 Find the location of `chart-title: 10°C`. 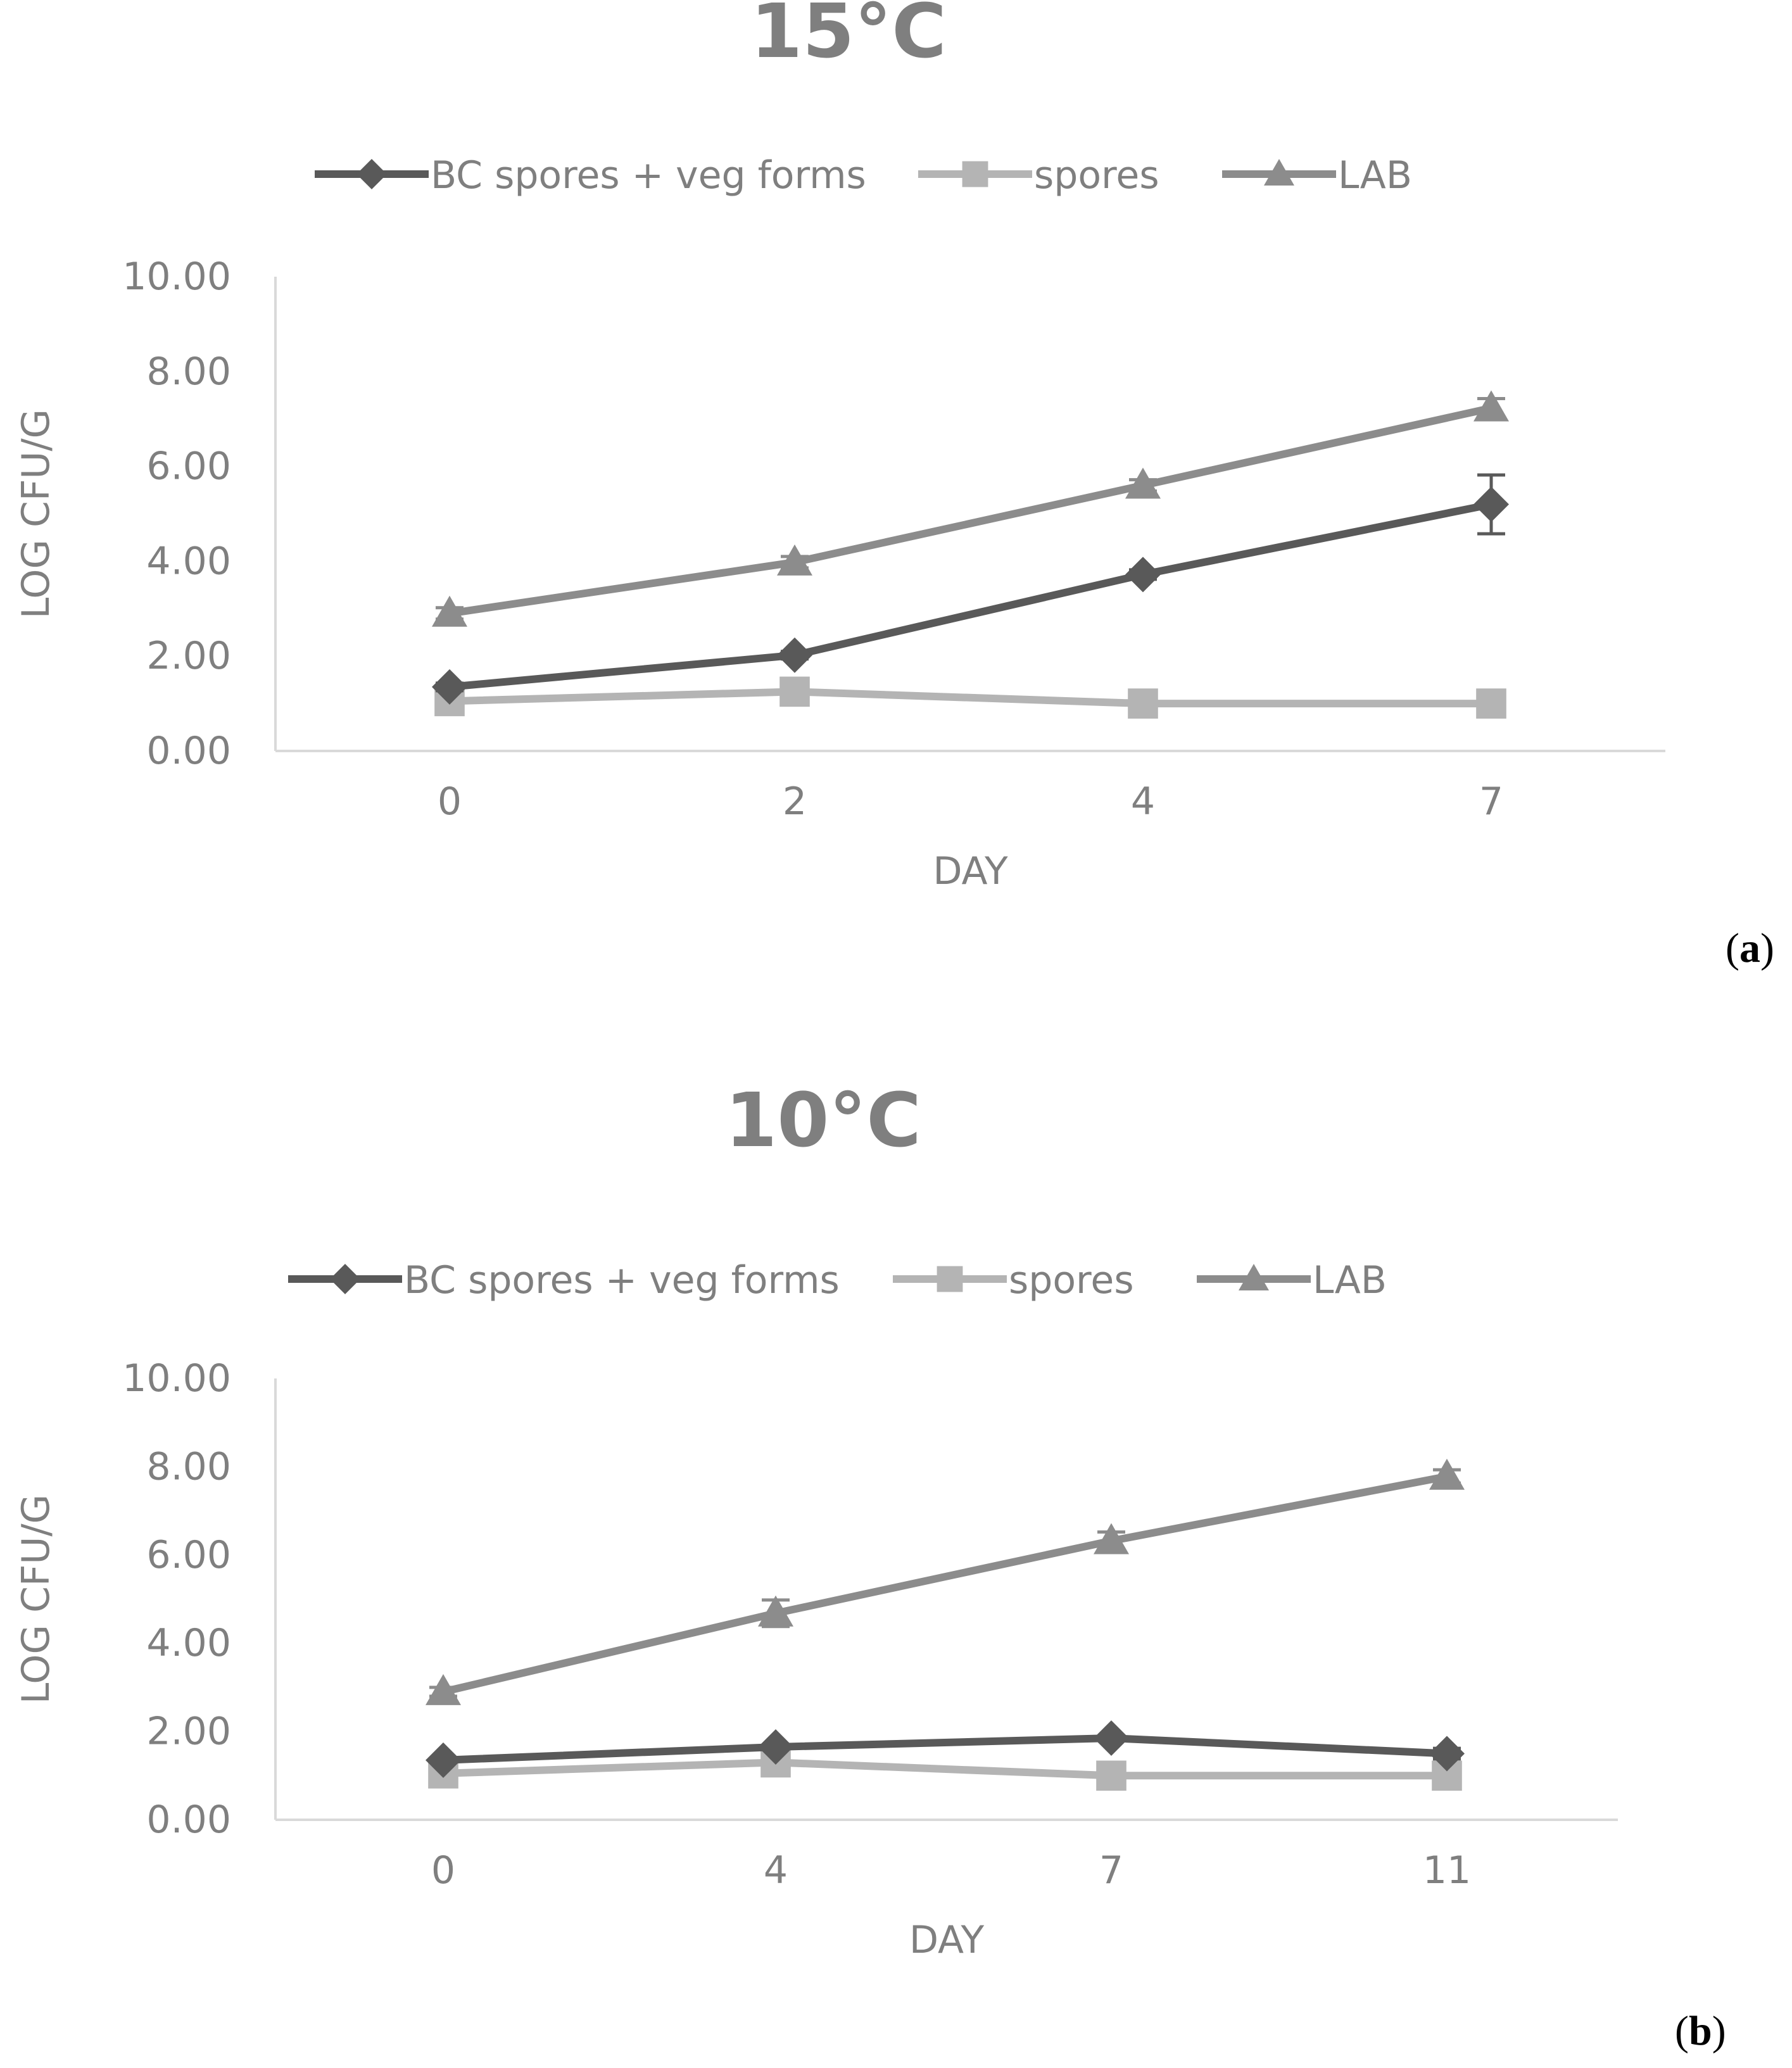

chart-title: 10°C is located at coordinates (823, 1126).